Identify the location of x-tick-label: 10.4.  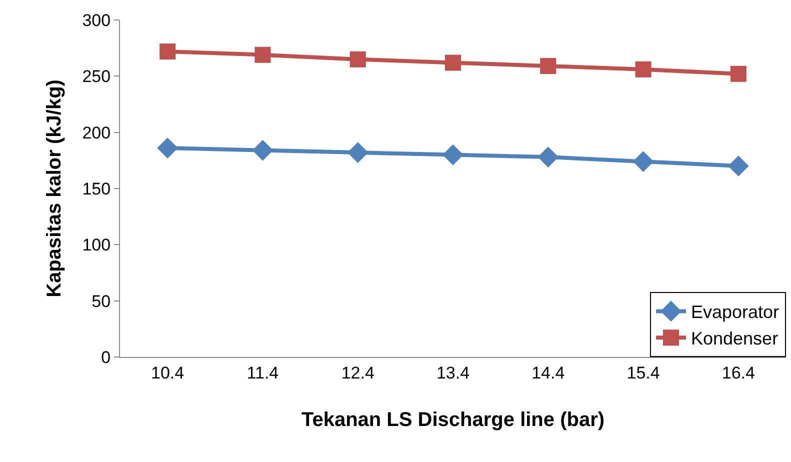
(167, 372).